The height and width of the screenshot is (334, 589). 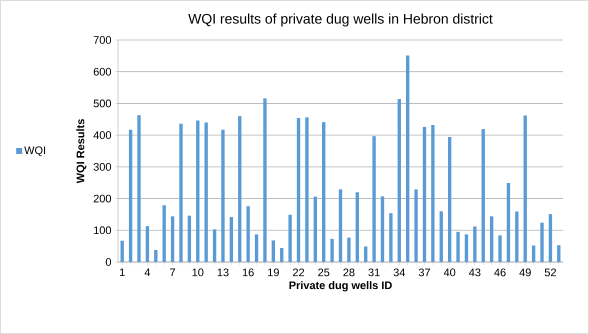 What do you see at coordinates (147, 272) in the screenshot?
I see `x-tick-label: 4` at bounding box center [147, 272].